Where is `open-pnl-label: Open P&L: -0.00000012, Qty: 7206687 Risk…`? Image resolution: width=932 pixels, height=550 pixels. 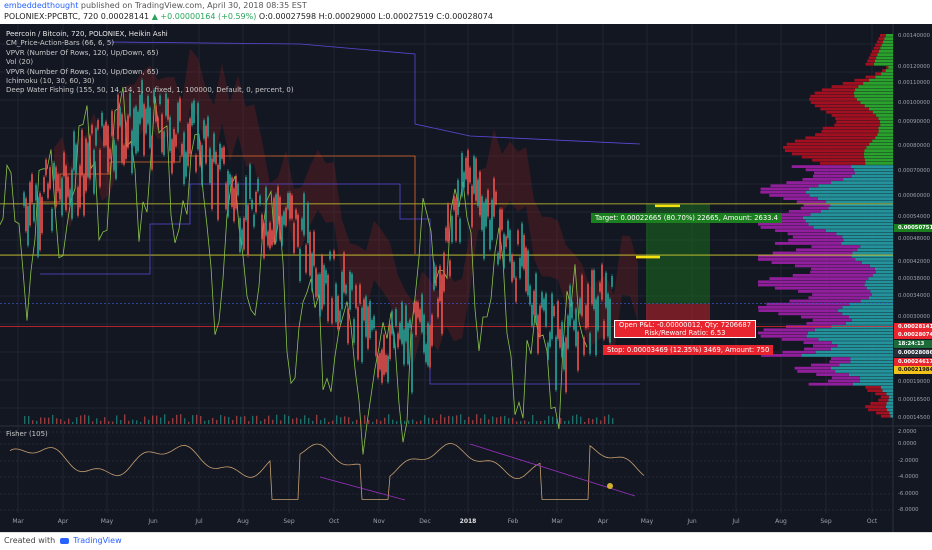 open-pnl-label: Open P&L: -0.00000012, Qty: 7206687 Risk… is located at coordinates (685, 329).